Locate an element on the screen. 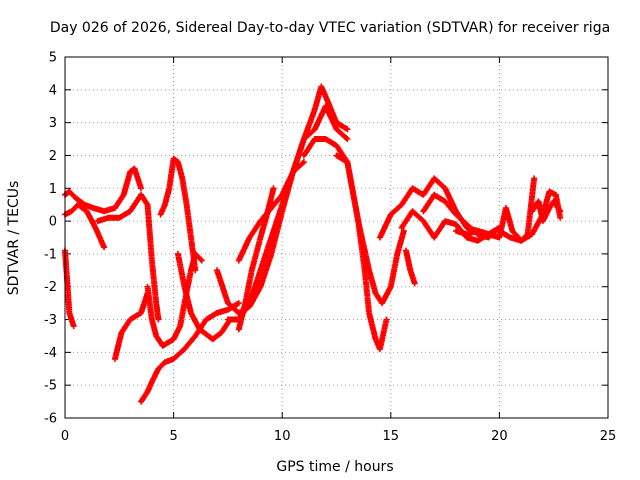 The height and width of the screenshot is (480, 640). series-arc-i is located at coordinates (204, 296).